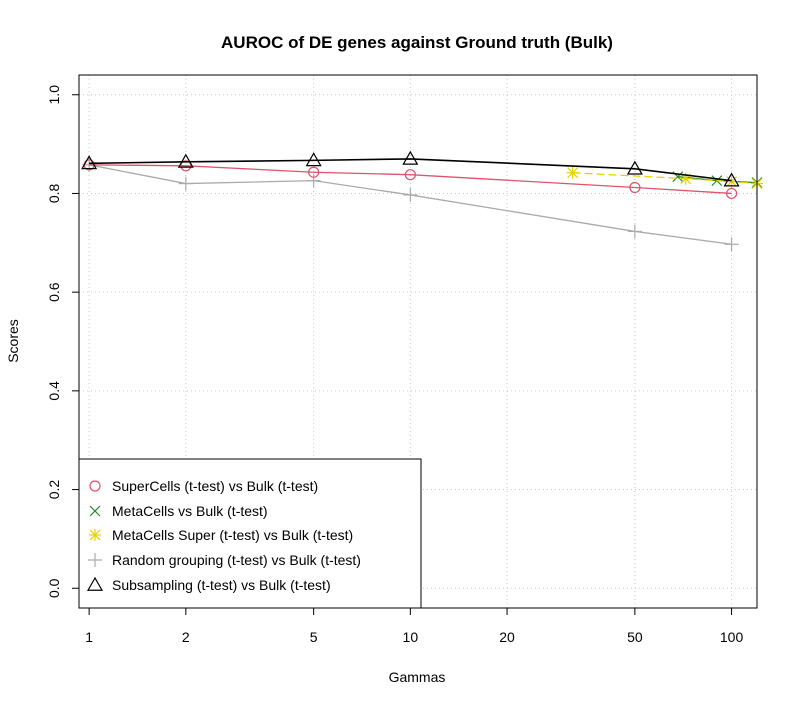 The width and height of the screenshot is (797, 707). I want to click on legend-item: Subsampling (t-test) vs Bulk (t-test), so click(208, 584).